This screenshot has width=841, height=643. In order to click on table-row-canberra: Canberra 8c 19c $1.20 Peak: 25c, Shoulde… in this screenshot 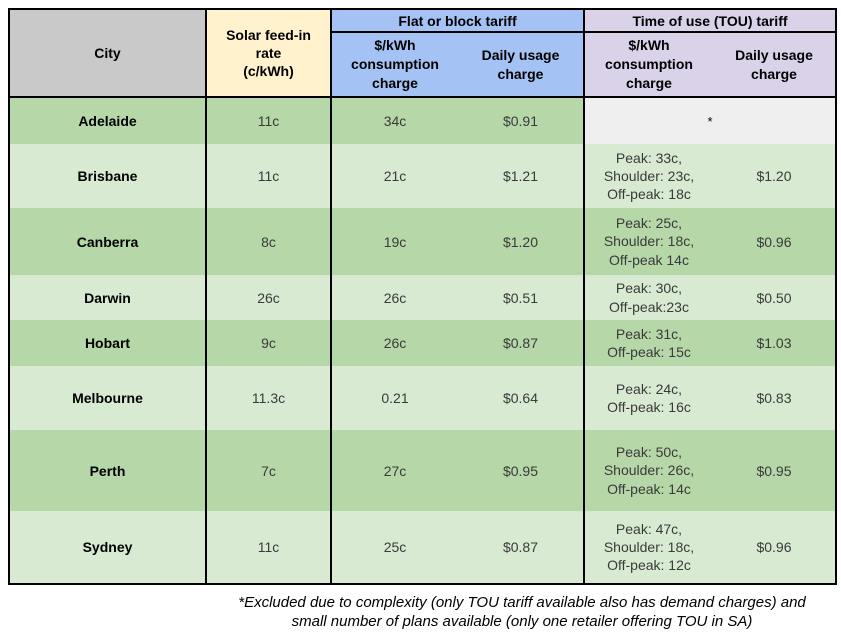, I will do `click(422, 241)`.